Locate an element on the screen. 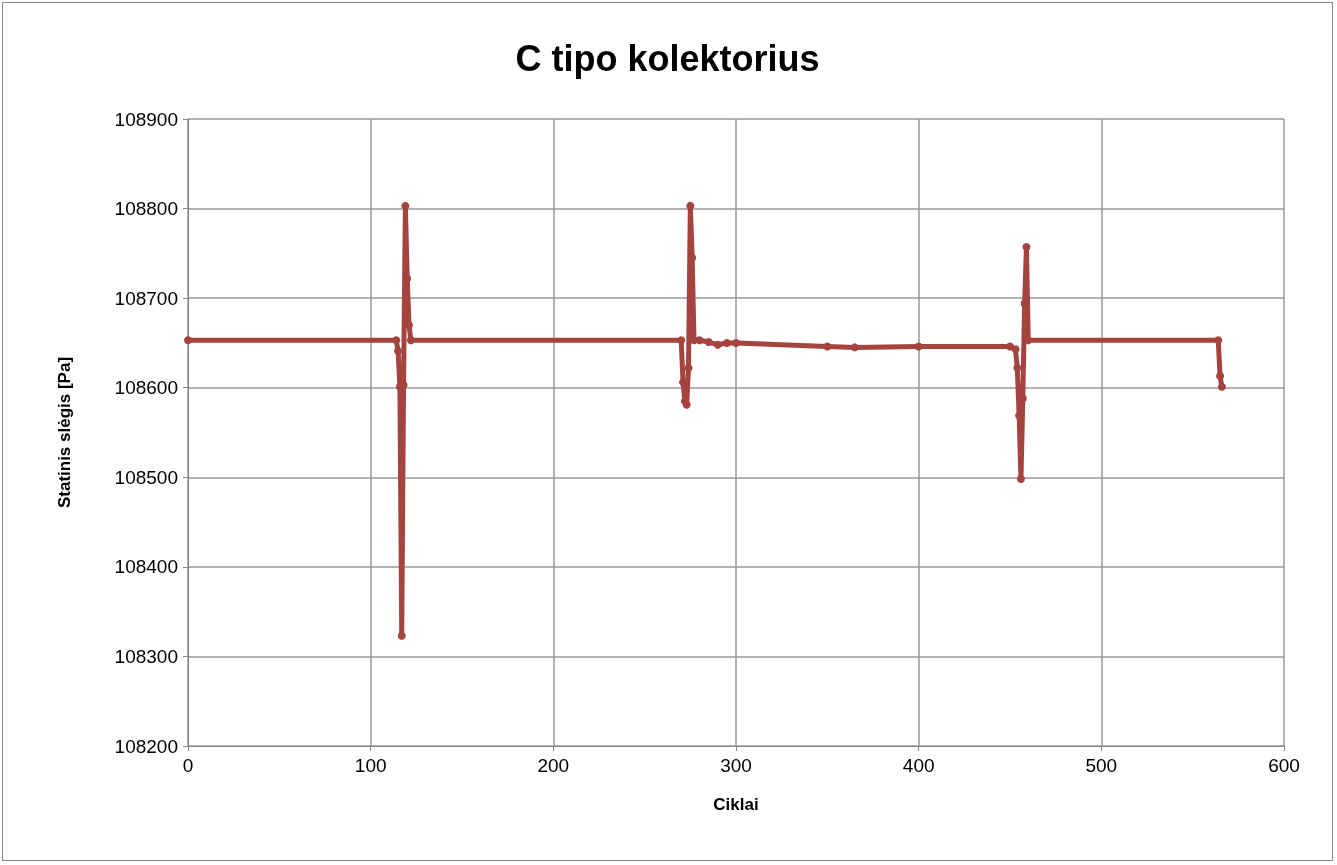 The image size is (1337, 865). y-tick-label: 108800 is located at coordinates (146, 209).